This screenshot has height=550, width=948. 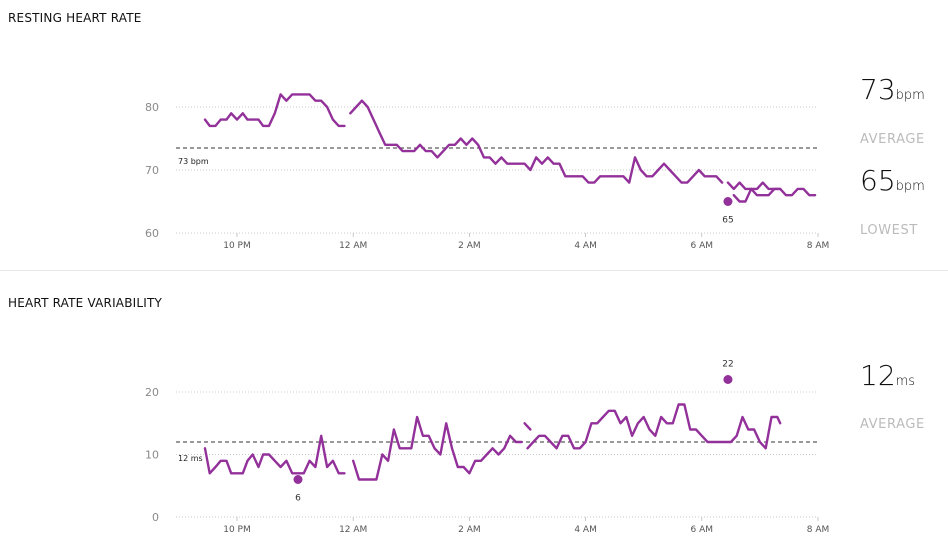 I want to click on rhr-lowest-stat: 65bpm, so click(x=892, y=180).